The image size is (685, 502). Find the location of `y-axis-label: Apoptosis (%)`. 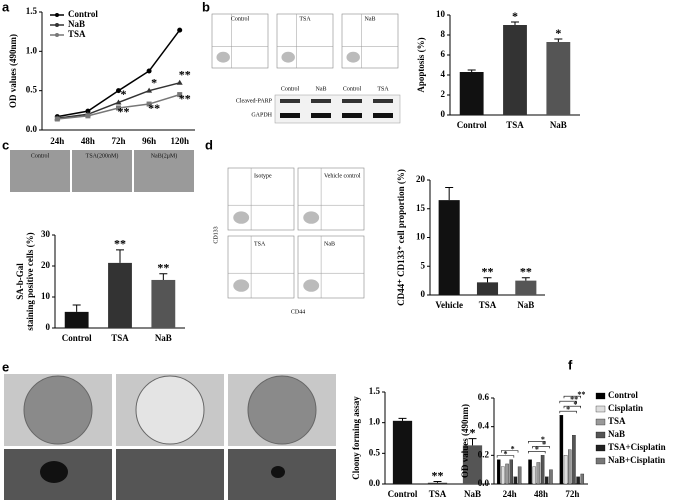

y-axis-label: Apoptosis (%) is located at coordinates (421, 64).